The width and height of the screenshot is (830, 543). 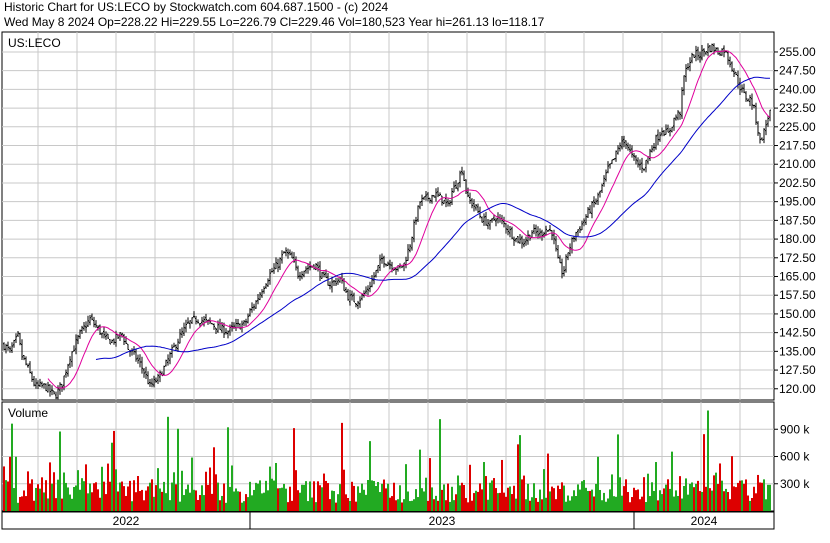 I want to click on price-axis-label: 142.50, so click(x=797, y=333).